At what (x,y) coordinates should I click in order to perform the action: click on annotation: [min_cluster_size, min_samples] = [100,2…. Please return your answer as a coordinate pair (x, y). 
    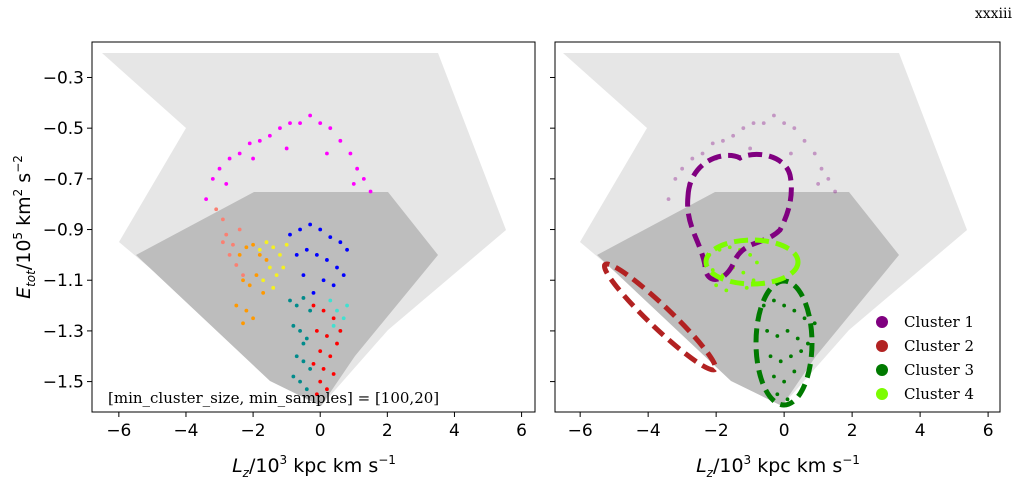
    Looking at the image, I should click on (273, 398).